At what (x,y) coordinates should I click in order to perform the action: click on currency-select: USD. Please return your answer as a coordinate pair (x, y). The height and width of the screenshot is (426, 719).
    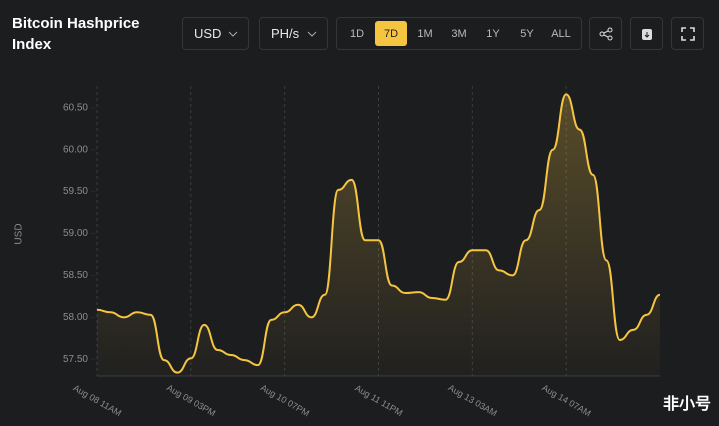
    Looking at the image, I should click on (215, 33).